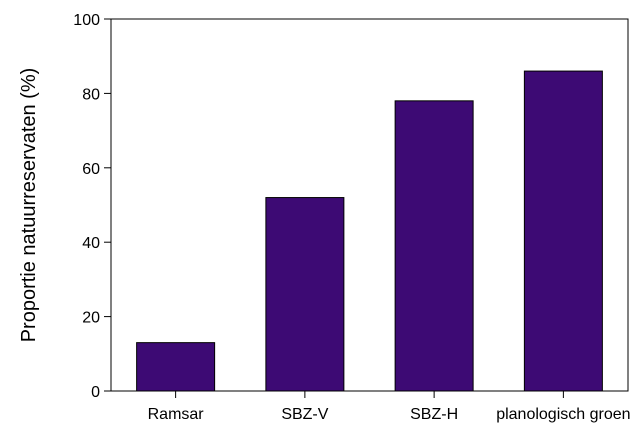 This screenshot has height=428, width=635. Describe the element at coordinates (91, 243) in the screenshot. I see `y-tick-label: 40` at that location.